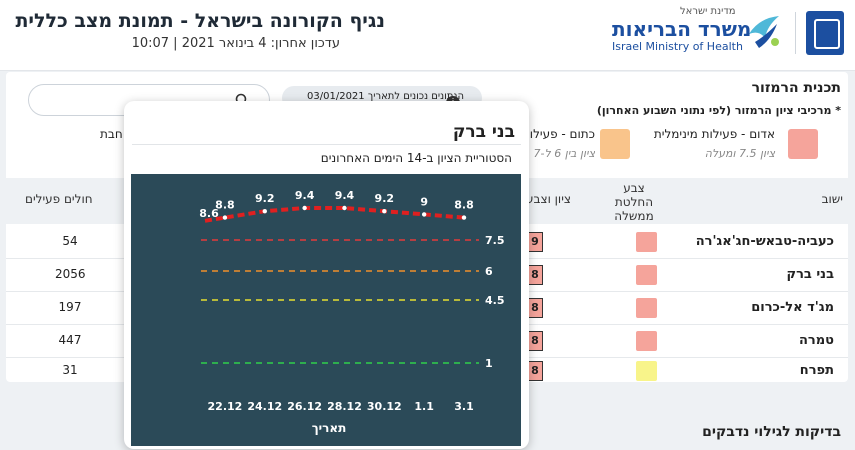 The image size is (855, 450). What do you see at coordinates (489, 363) in the screenshot?
I see `threshold-label: 1` at bounding box center [489, 363].